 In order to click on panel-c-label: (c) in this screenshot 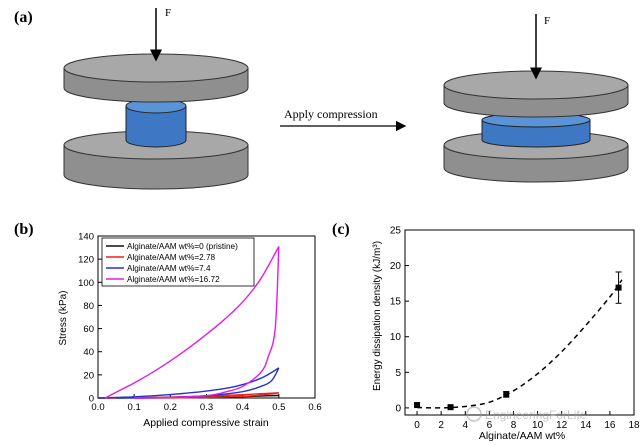, I will do `click(341, 229)`.